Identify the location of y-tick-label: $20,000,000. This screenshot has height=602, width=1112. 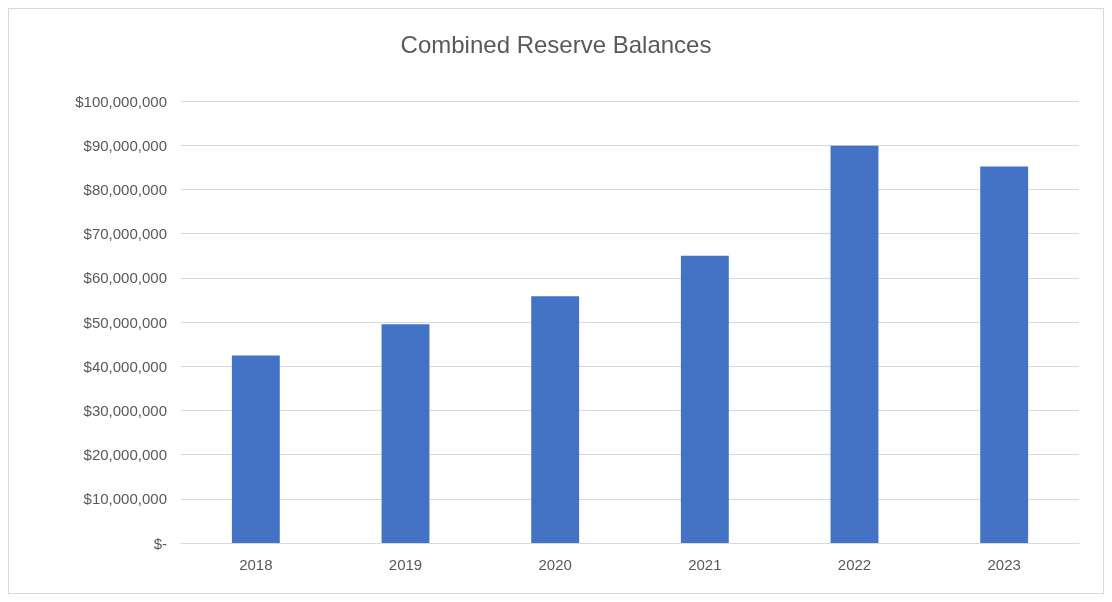
(125, 455).